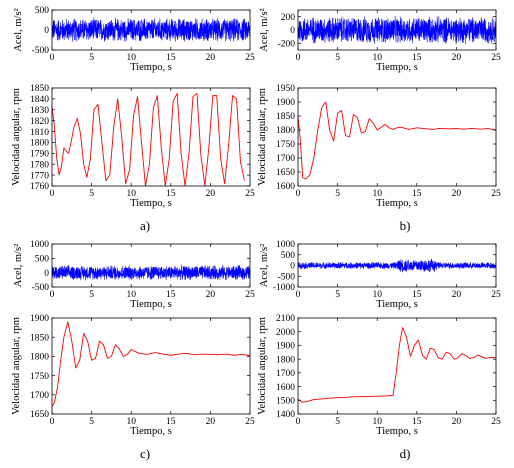 Image resolution: width=514 pixels, height=468 pixels. Describe the element at coordinates (264, 29) in the screenshot. I see `y-axis-label-b-noise: Acel, m/s²` at that location.